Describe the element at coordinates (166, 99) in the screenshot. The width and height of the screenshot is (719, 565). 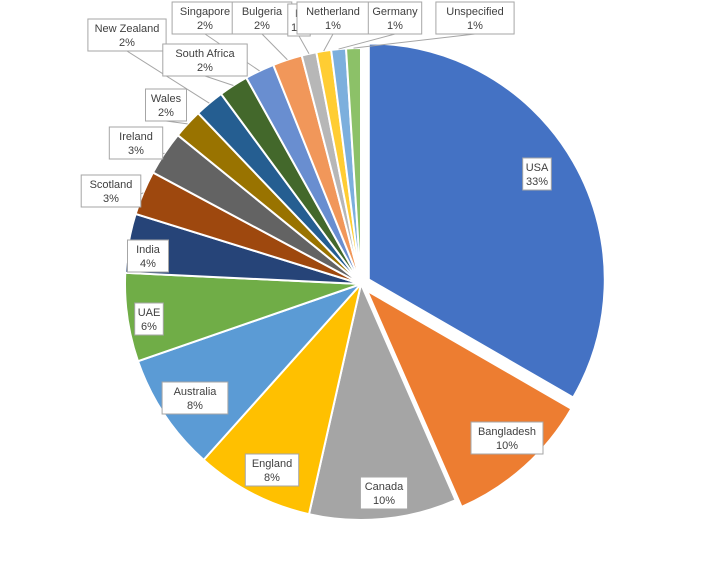
I see `data-label-name: Wales` at that location.